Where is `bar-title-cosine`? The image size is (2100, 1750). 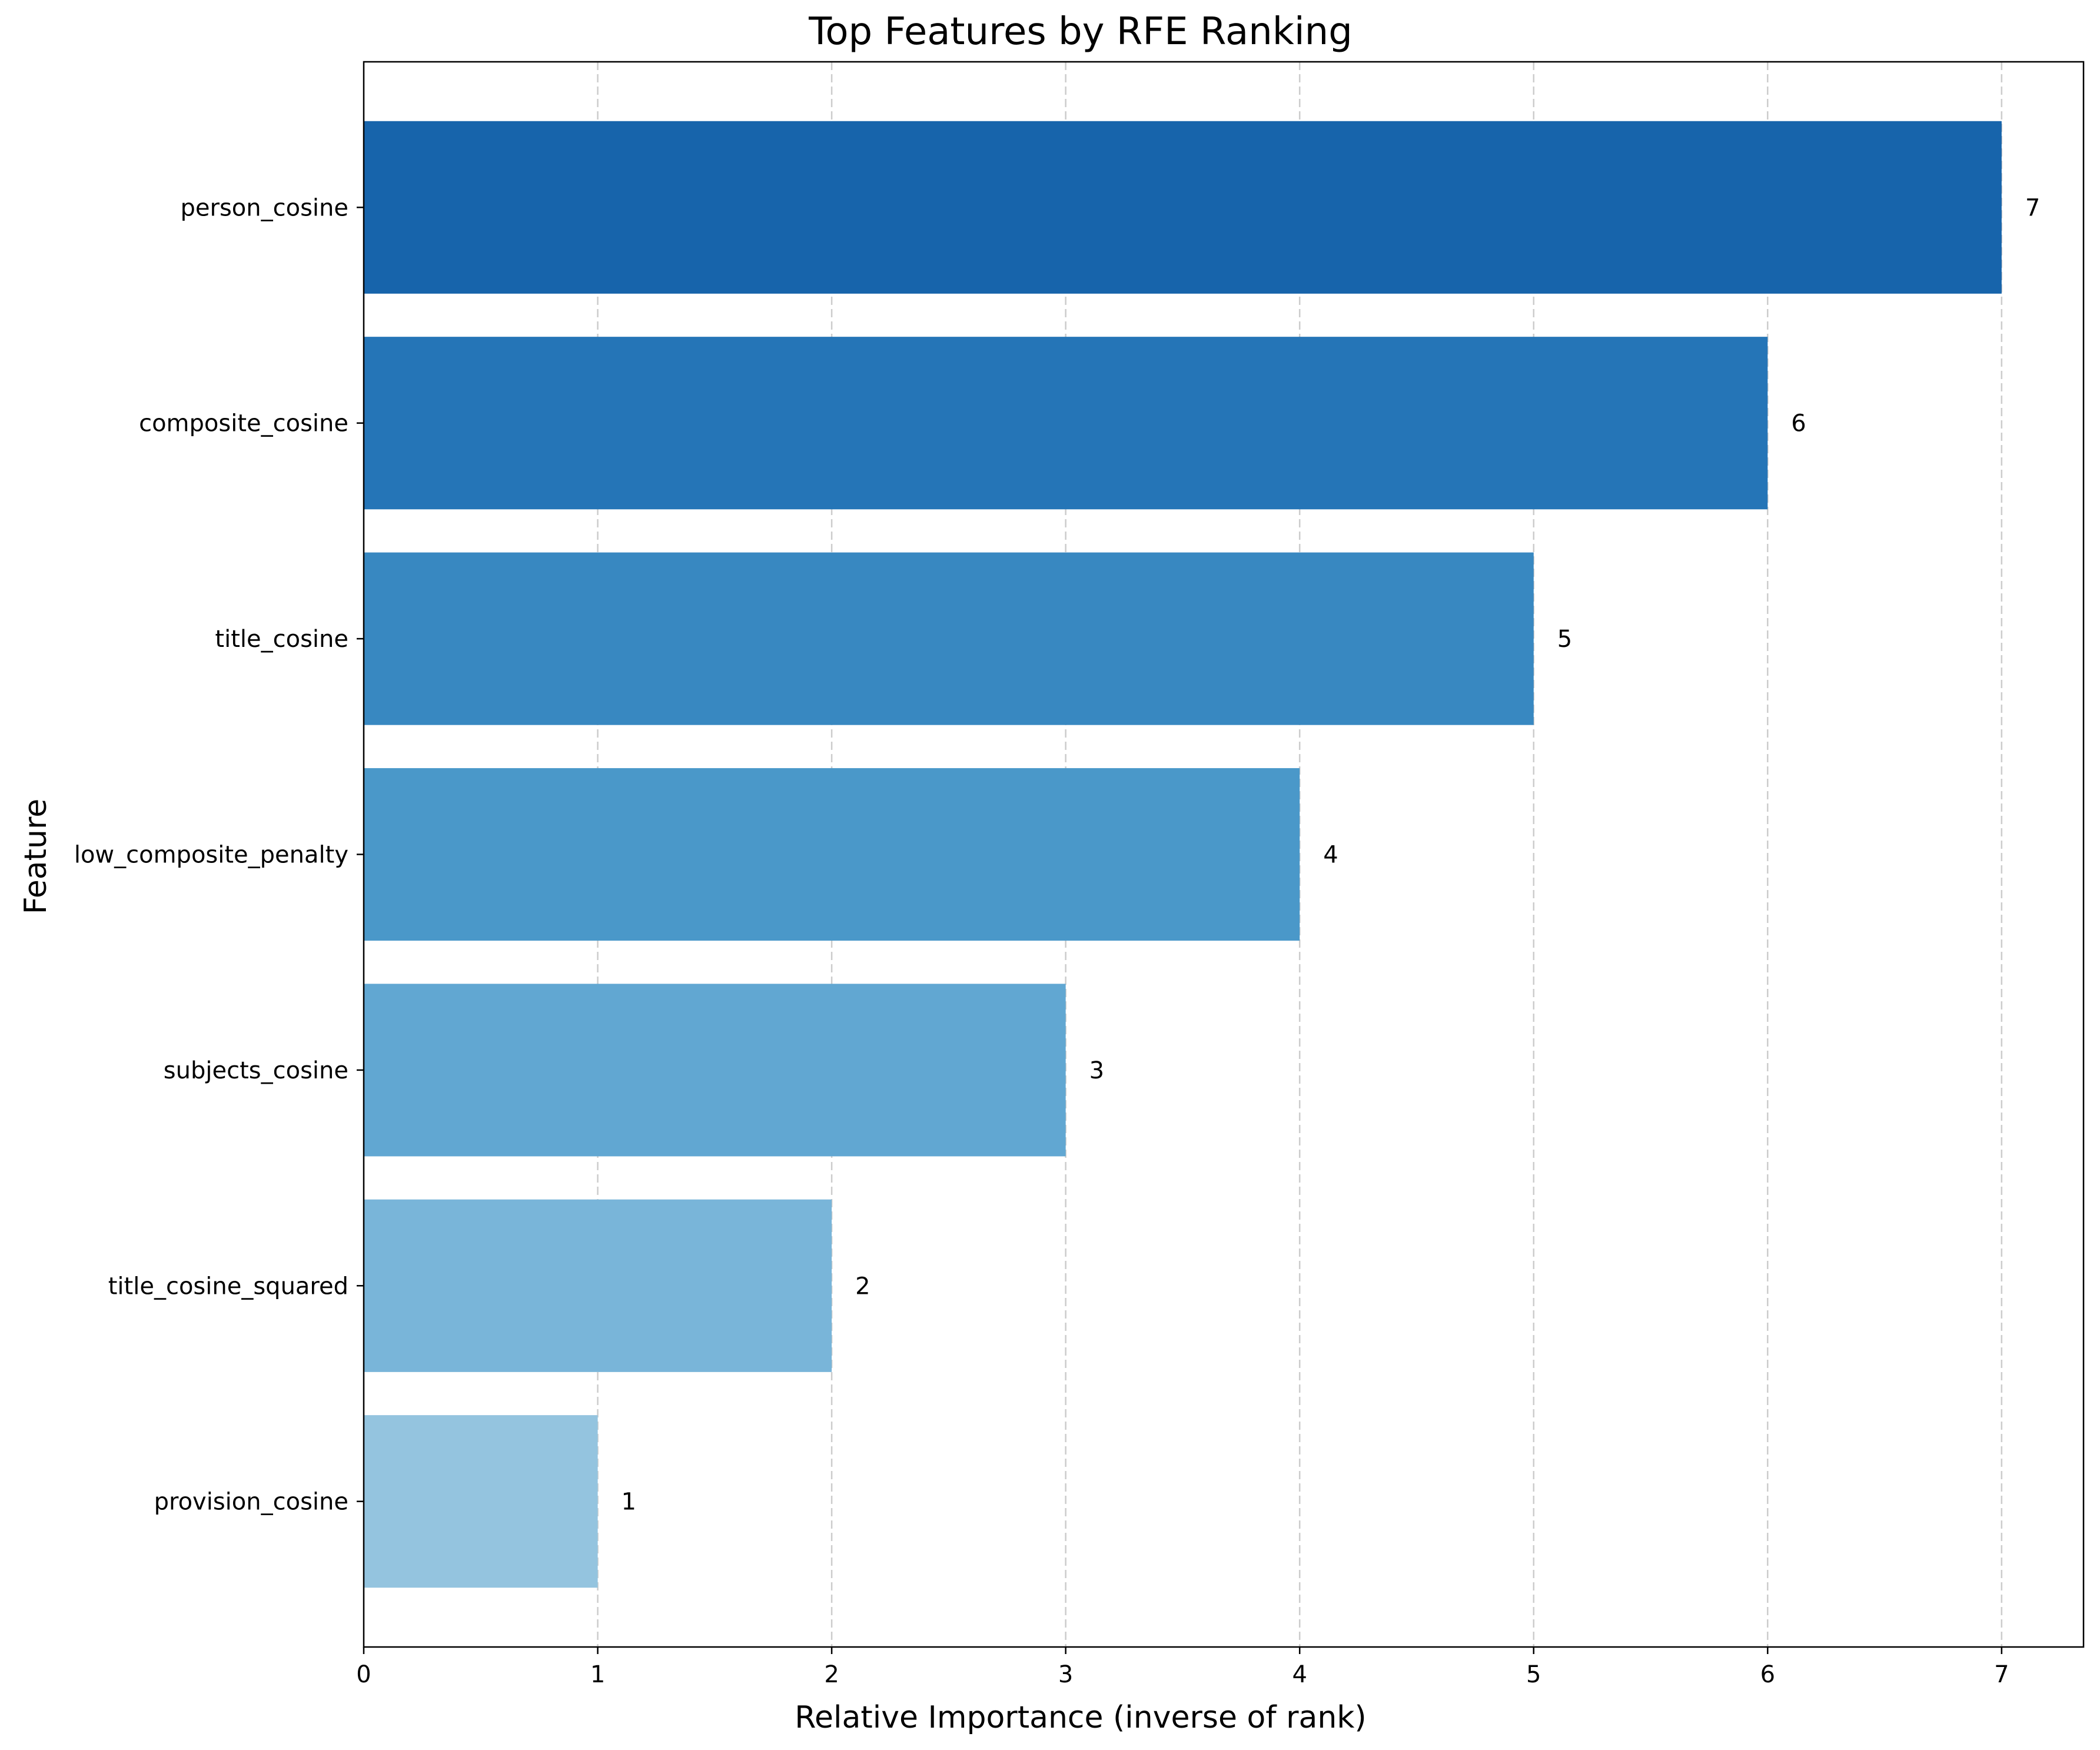 bar-title-cosine is located at coordinates (949, 638).